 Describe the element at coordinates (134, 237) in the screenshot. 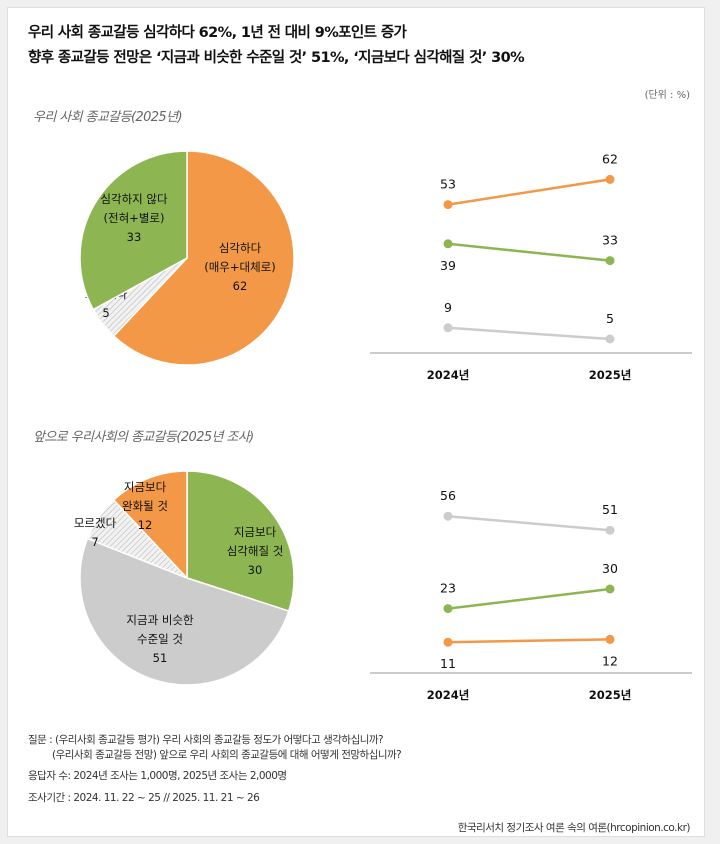

I see `pie-value-label: 33` at that location.